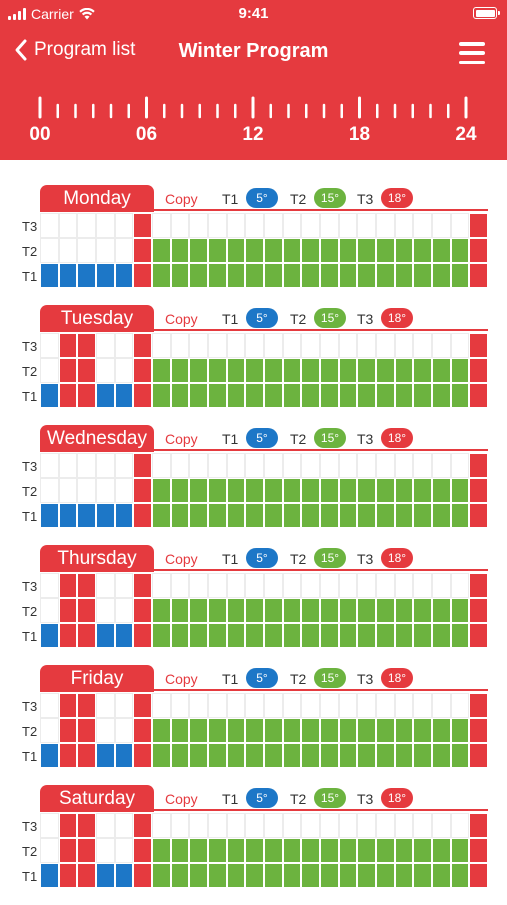 The width and height of the screenshot is (507, 905). What do you see at coordinates (97, 558) in the screenshot?
I see `day-name: Thursday` at bounding box center [97, 558].